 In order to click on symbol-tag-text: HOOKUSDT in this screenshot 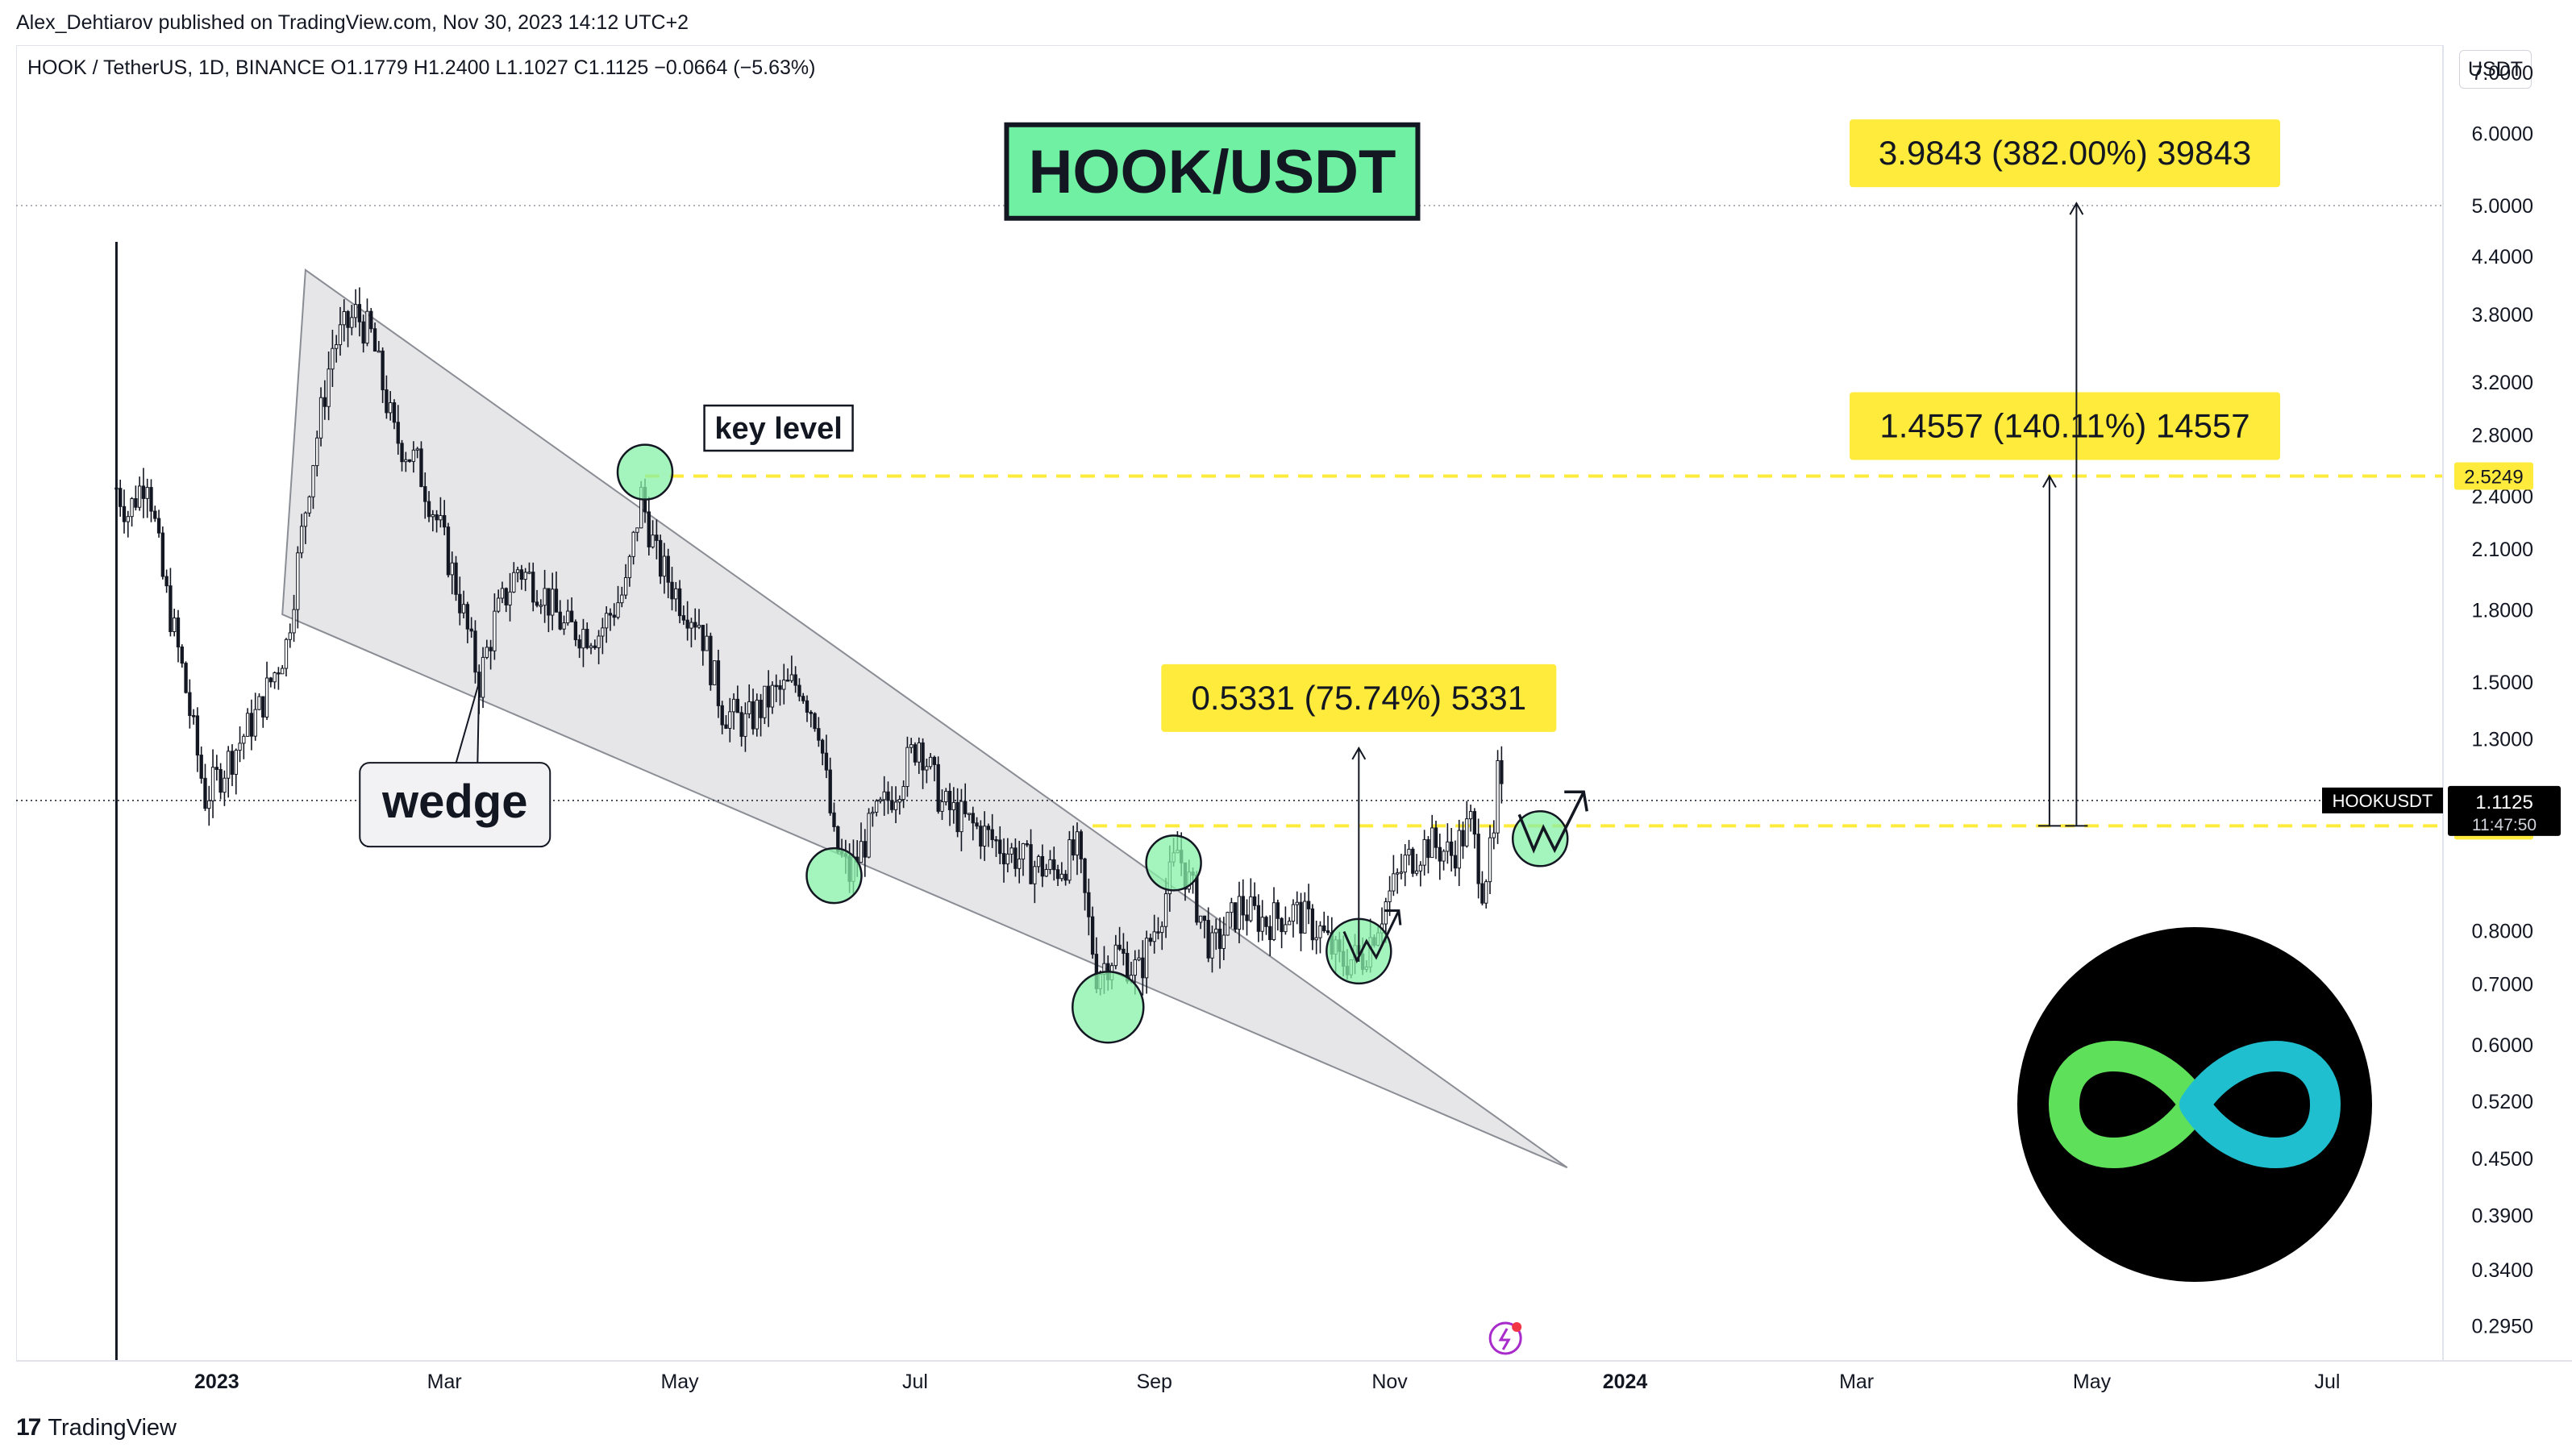, I will do `click(2383, 801)`.